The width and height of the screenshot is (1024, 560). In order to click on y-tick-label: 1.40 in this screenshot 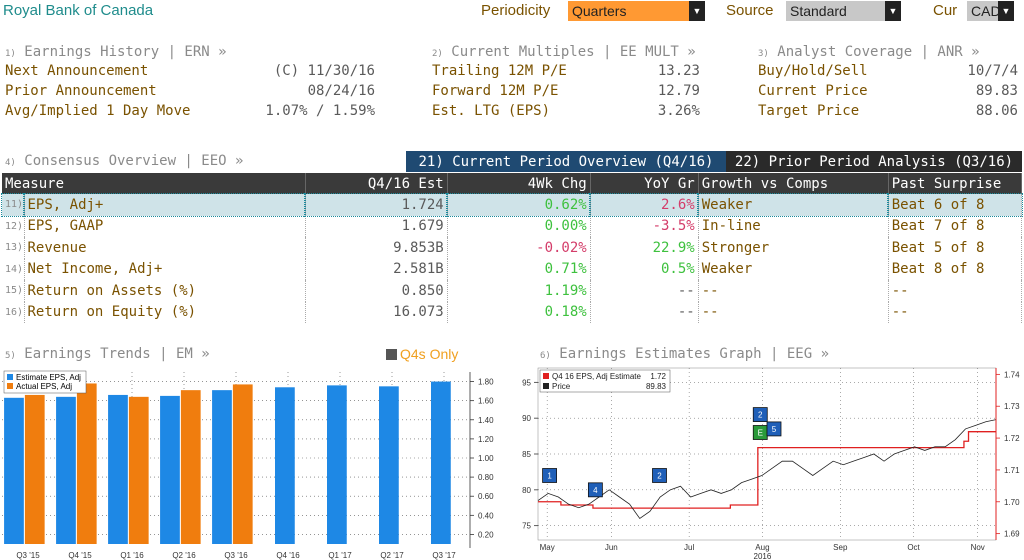, I will do `click(486, 420)`.